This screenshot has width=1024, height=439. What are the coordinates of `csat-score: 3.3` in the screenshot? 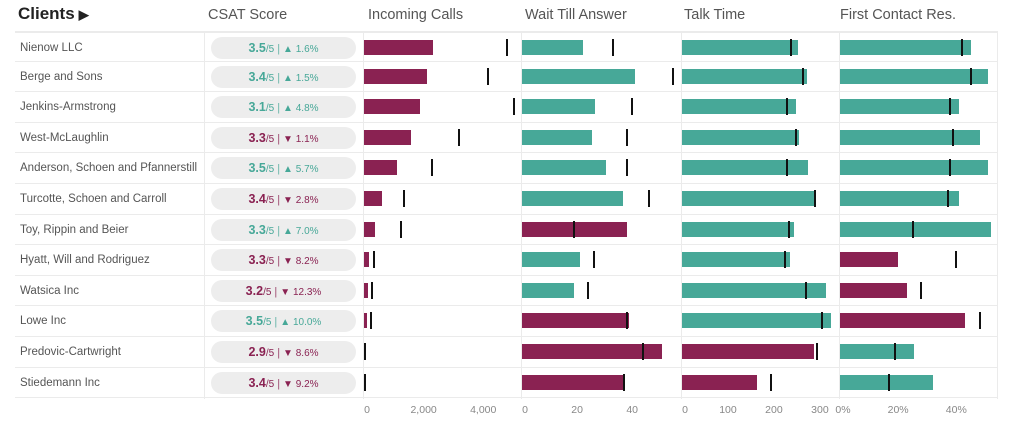 It's located at (257, 137).